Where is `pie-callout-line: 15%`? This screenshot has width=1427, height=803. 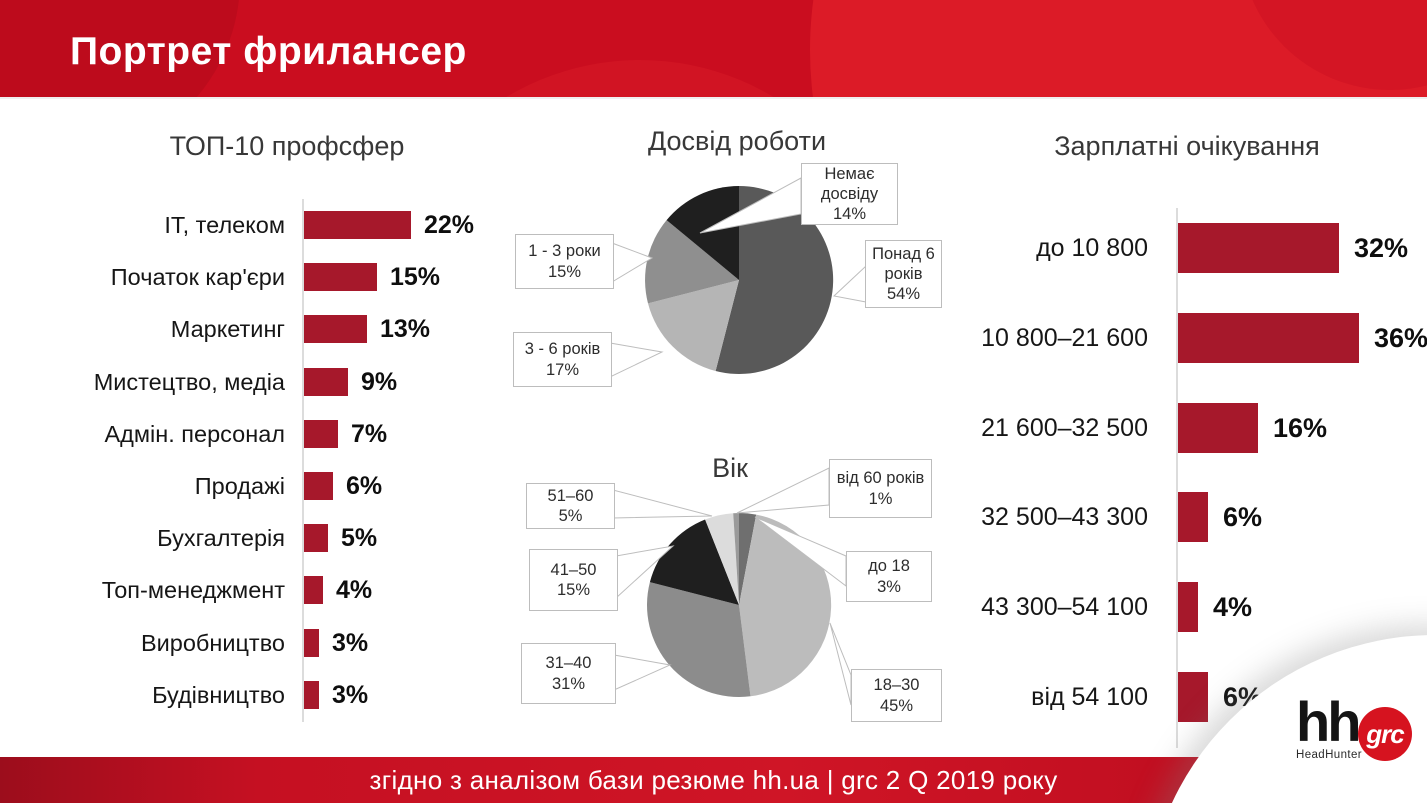
pie-callout-line: 15% is located at coordinates (564, 271).